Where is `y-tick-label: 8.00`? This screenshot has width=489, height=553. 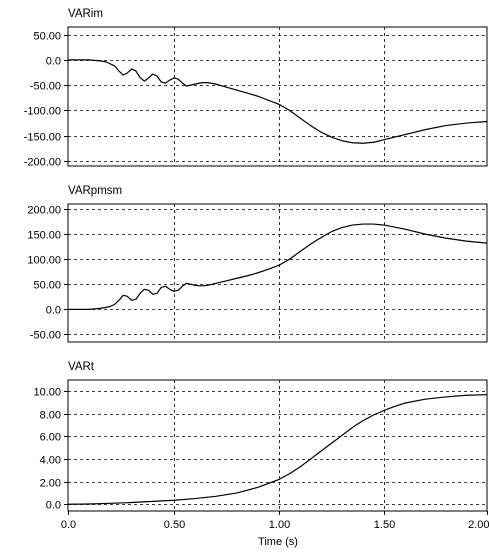
y-tick-label: 8.00 is located at coordinates (50, 416).